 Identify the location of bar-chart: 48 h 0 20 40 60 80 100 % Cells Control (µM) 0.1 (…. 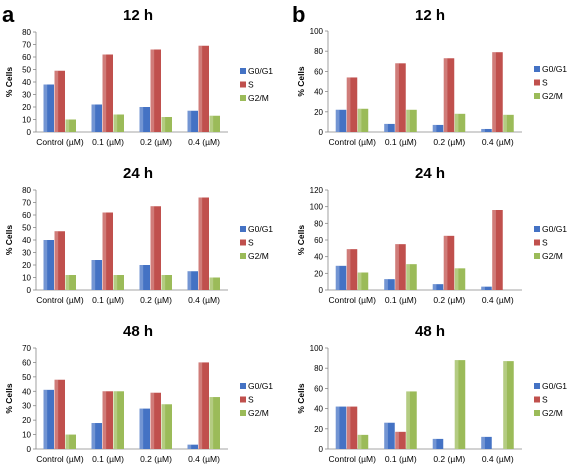
(431, 393).